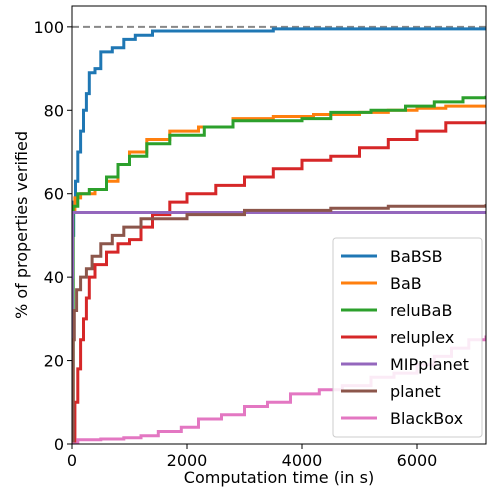  What do you see at coordinates (54, 277) in the screenshot?
I see `y-tick-label: 40` at bounding box center [54, 277].